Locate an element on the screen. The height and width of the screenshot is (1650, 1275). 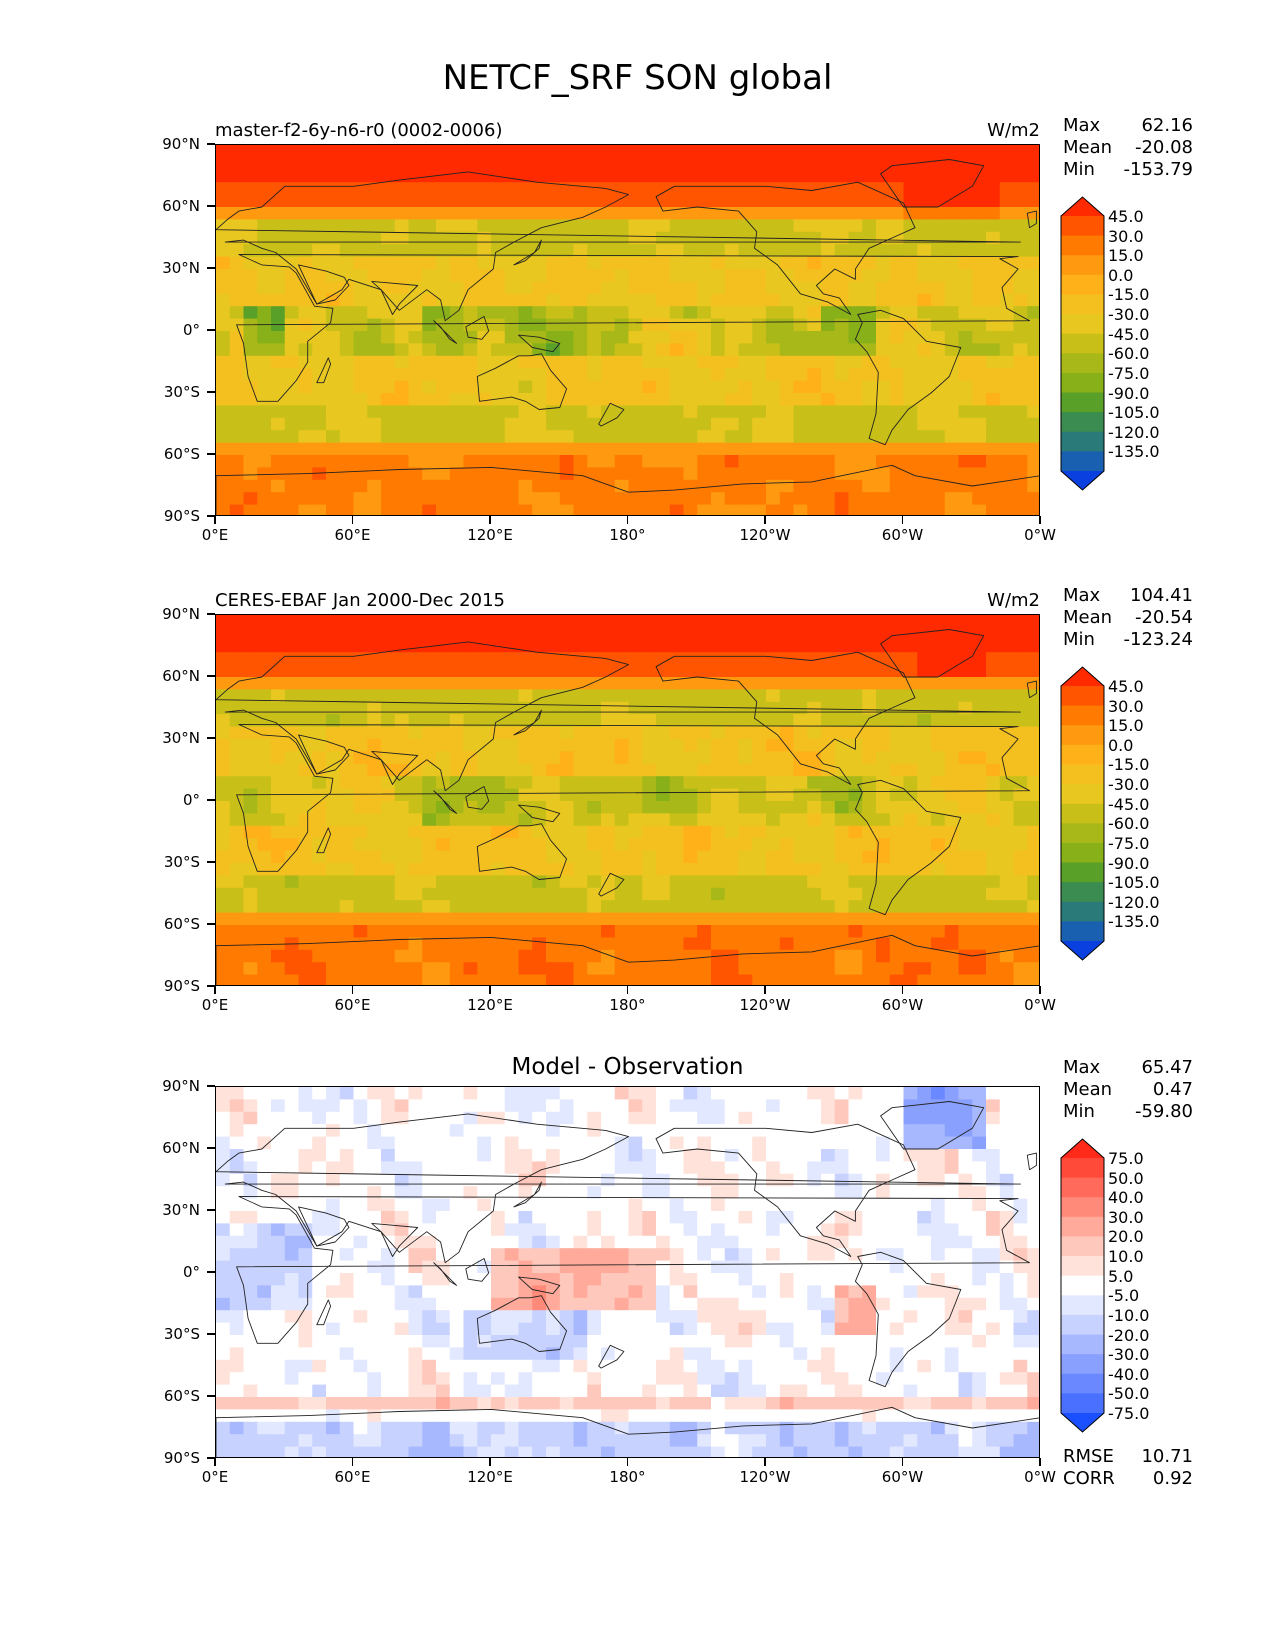
colorbar is located at coordinates (1082, 343).